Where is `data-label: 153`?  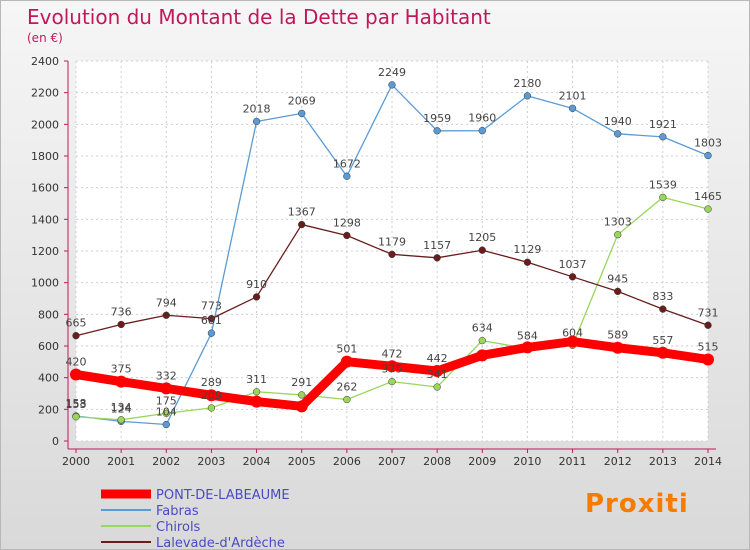 data-label: 153 is located at coordinates (76, 404).